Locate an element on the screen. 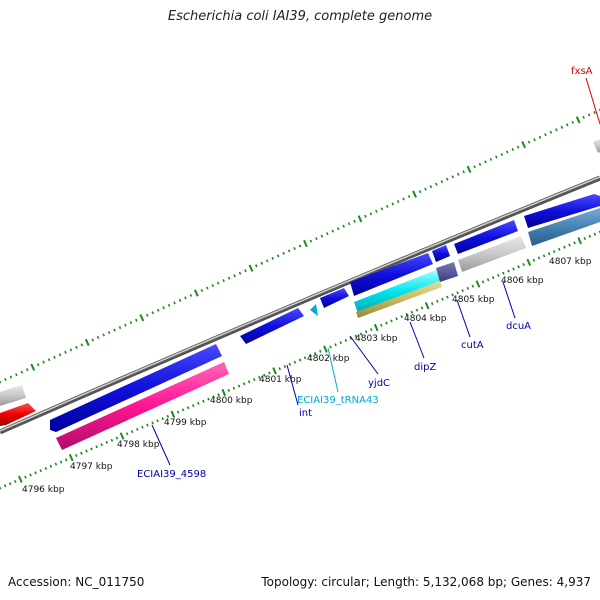 The width and height of the screenshot is (600, 600). gene-grey-left-upper is located at coordinates (13, 395).